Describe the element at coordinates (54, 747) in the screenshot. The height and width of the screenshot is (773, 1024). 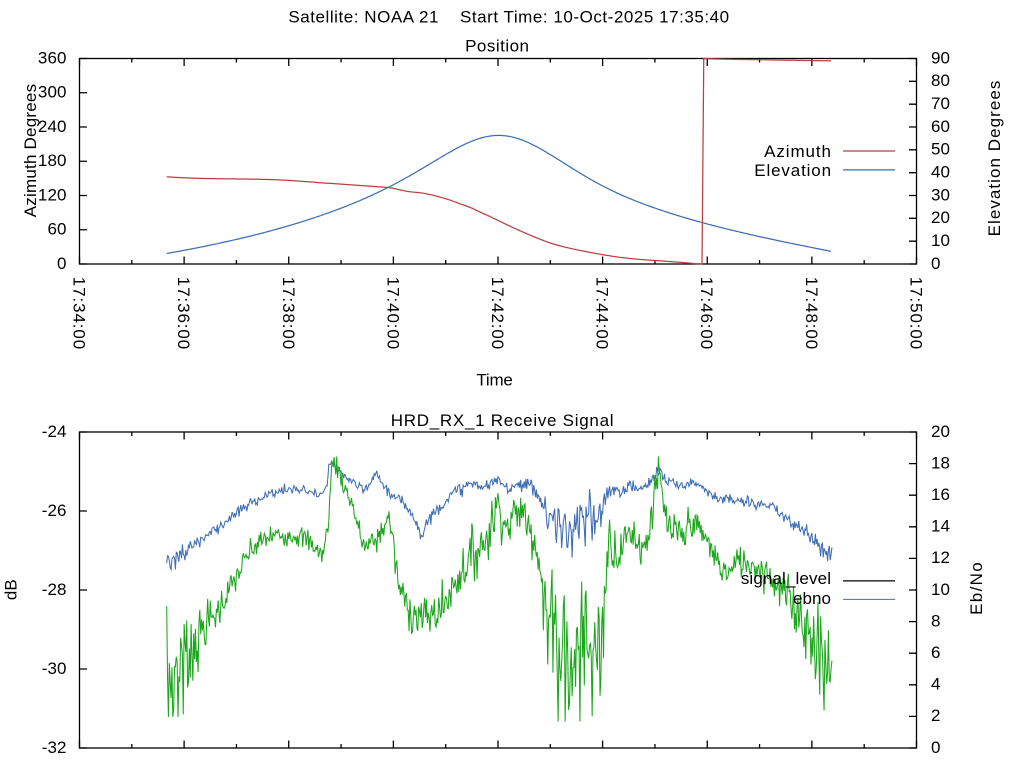
I see `svg-text: -32` at that location.